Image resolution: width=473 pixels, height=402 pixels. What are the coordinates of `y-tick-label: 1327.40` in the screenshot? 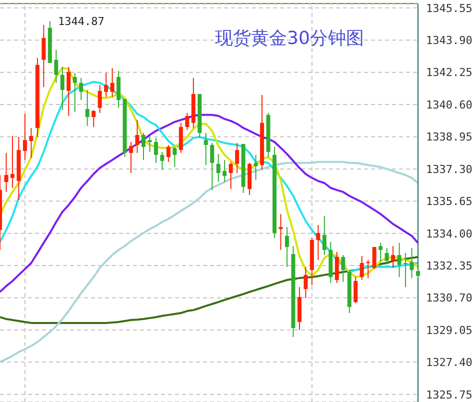 It's located at (449, 363).